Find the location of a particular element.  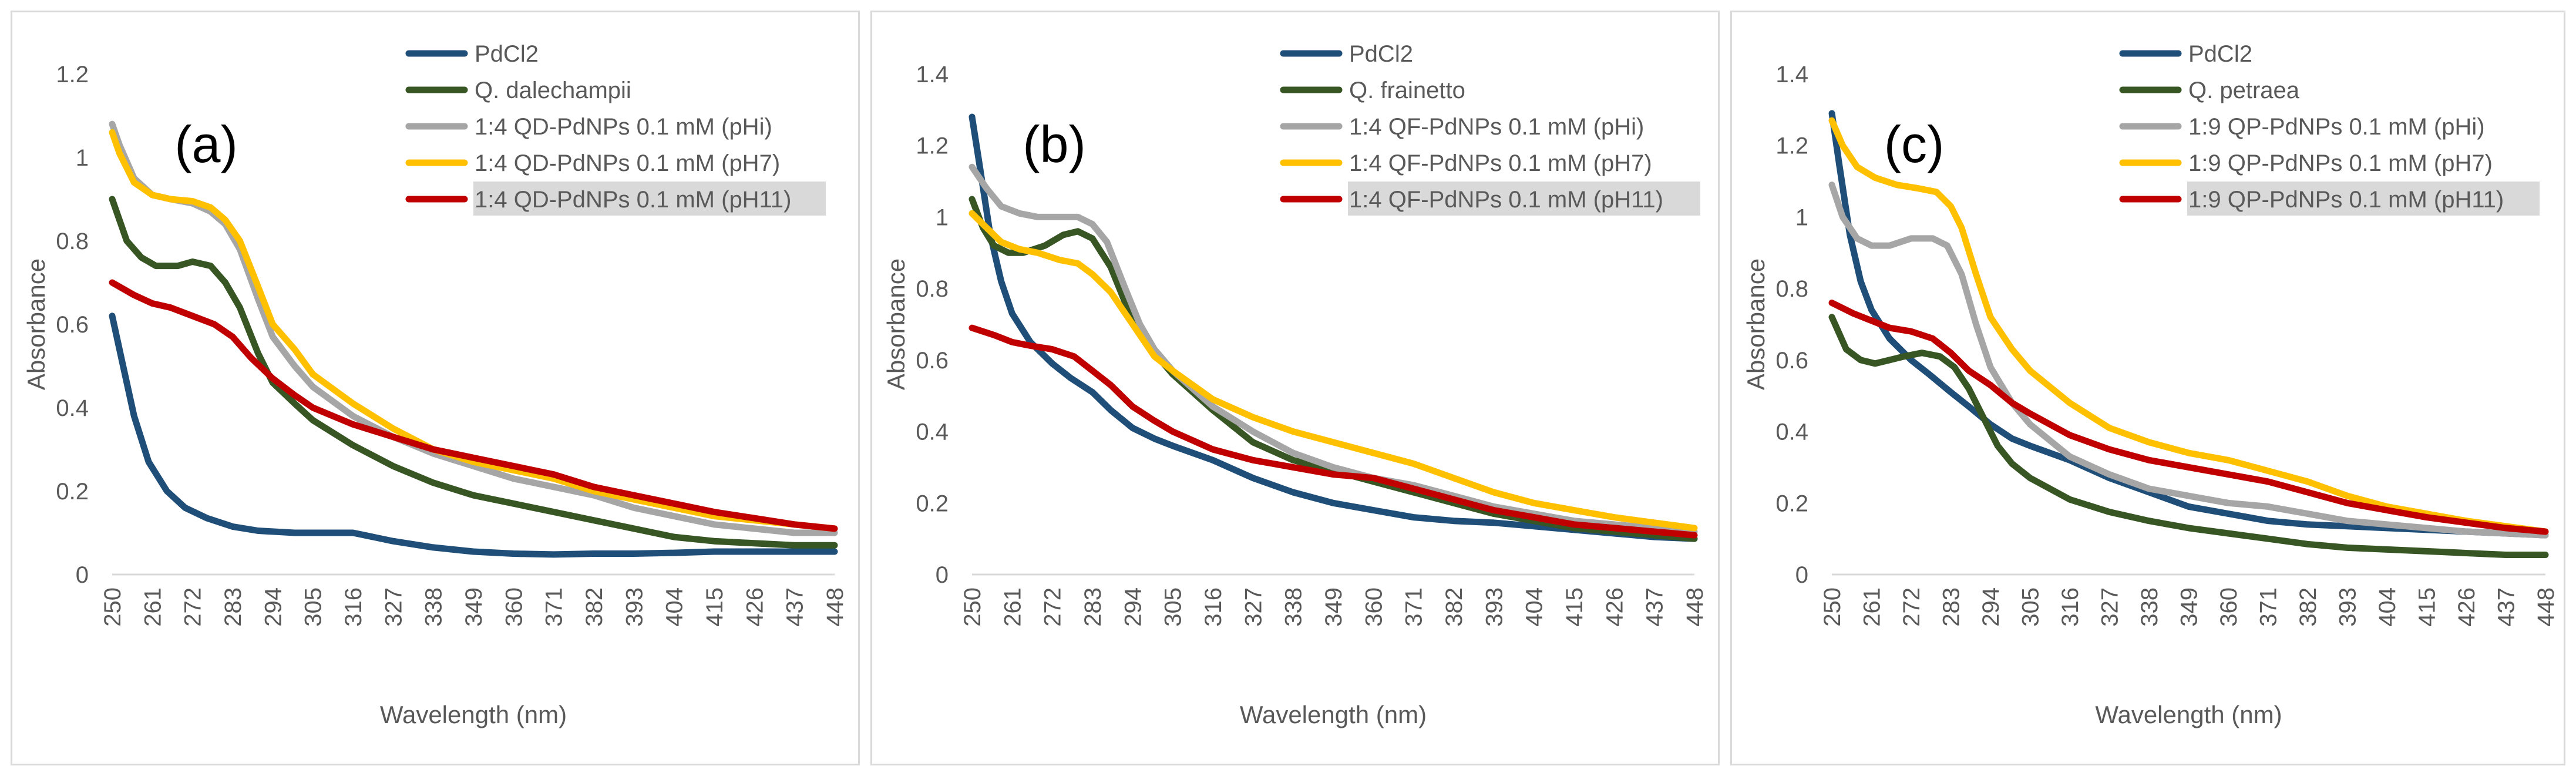

legend-label: 1:4 QD-PdNPs 0.1 mM (pH11) is located at coordinates (633, 200).